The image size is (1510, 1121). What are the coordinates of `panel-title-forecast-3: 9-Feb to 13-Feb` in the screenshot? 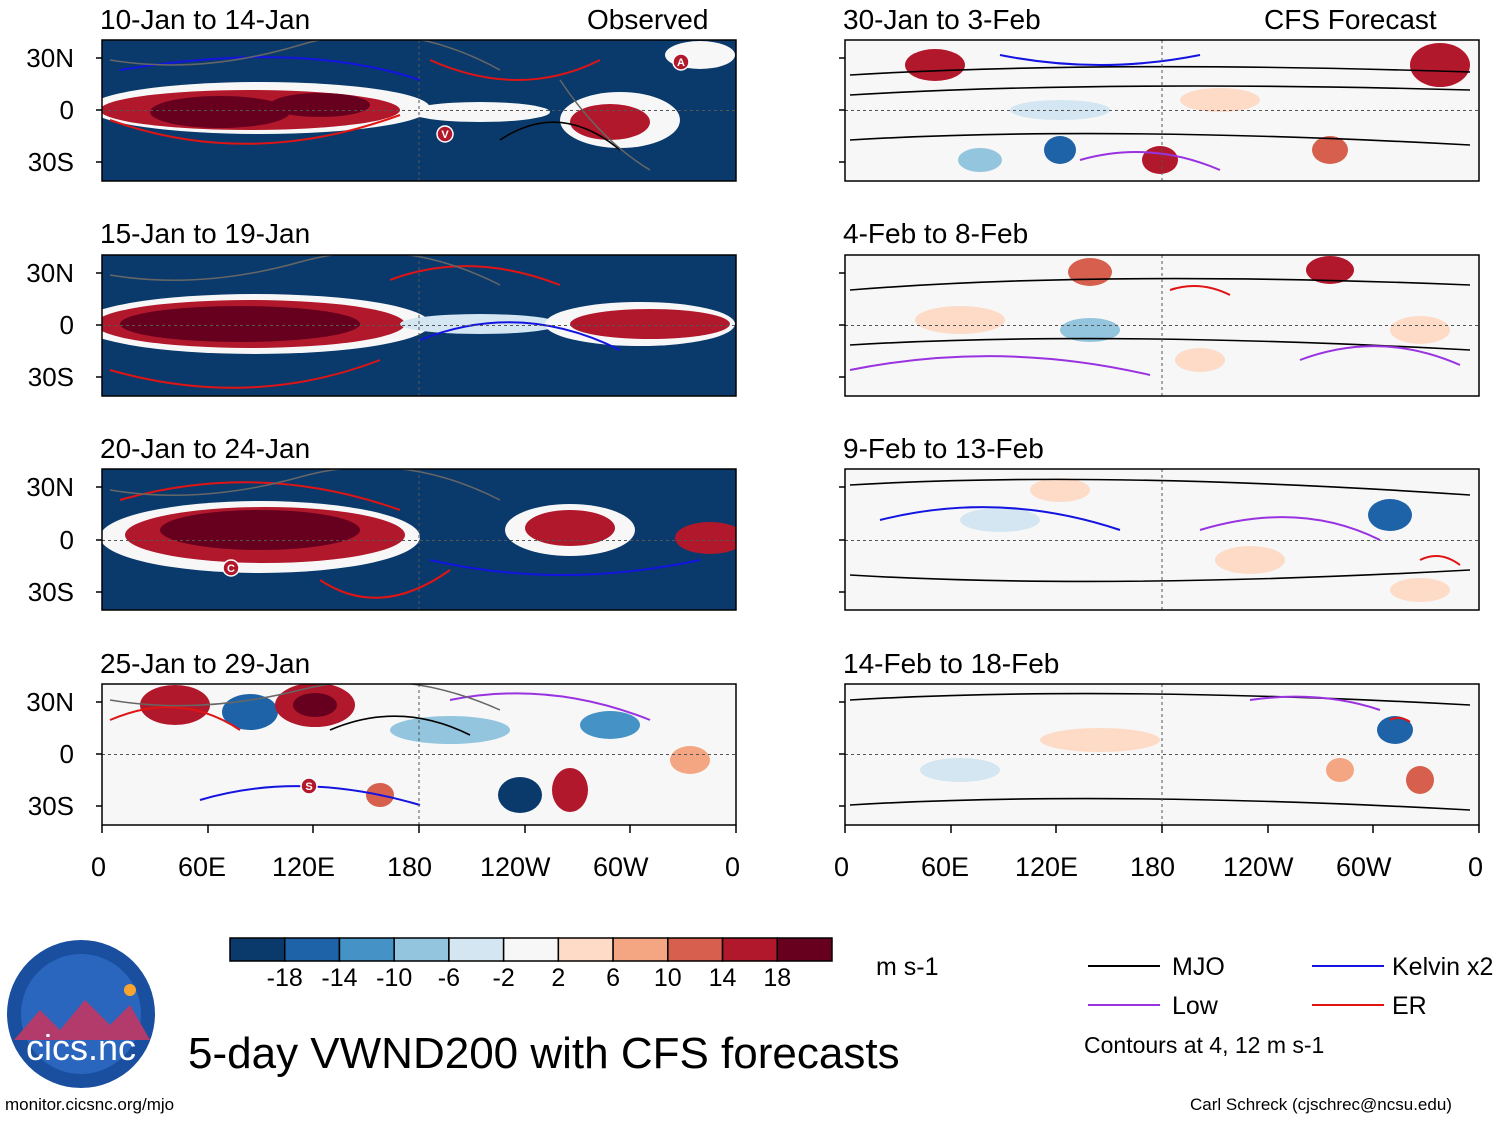 It's located at (943, 448).